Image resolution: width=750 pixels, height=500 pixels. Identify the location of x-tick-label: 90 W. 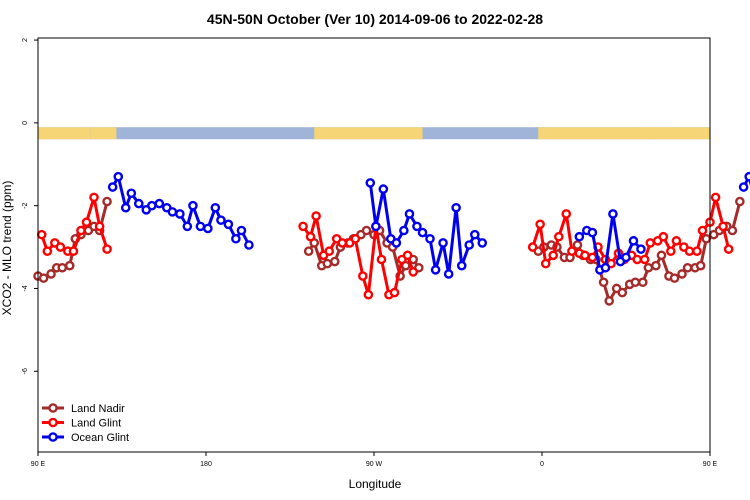
(374, 464).